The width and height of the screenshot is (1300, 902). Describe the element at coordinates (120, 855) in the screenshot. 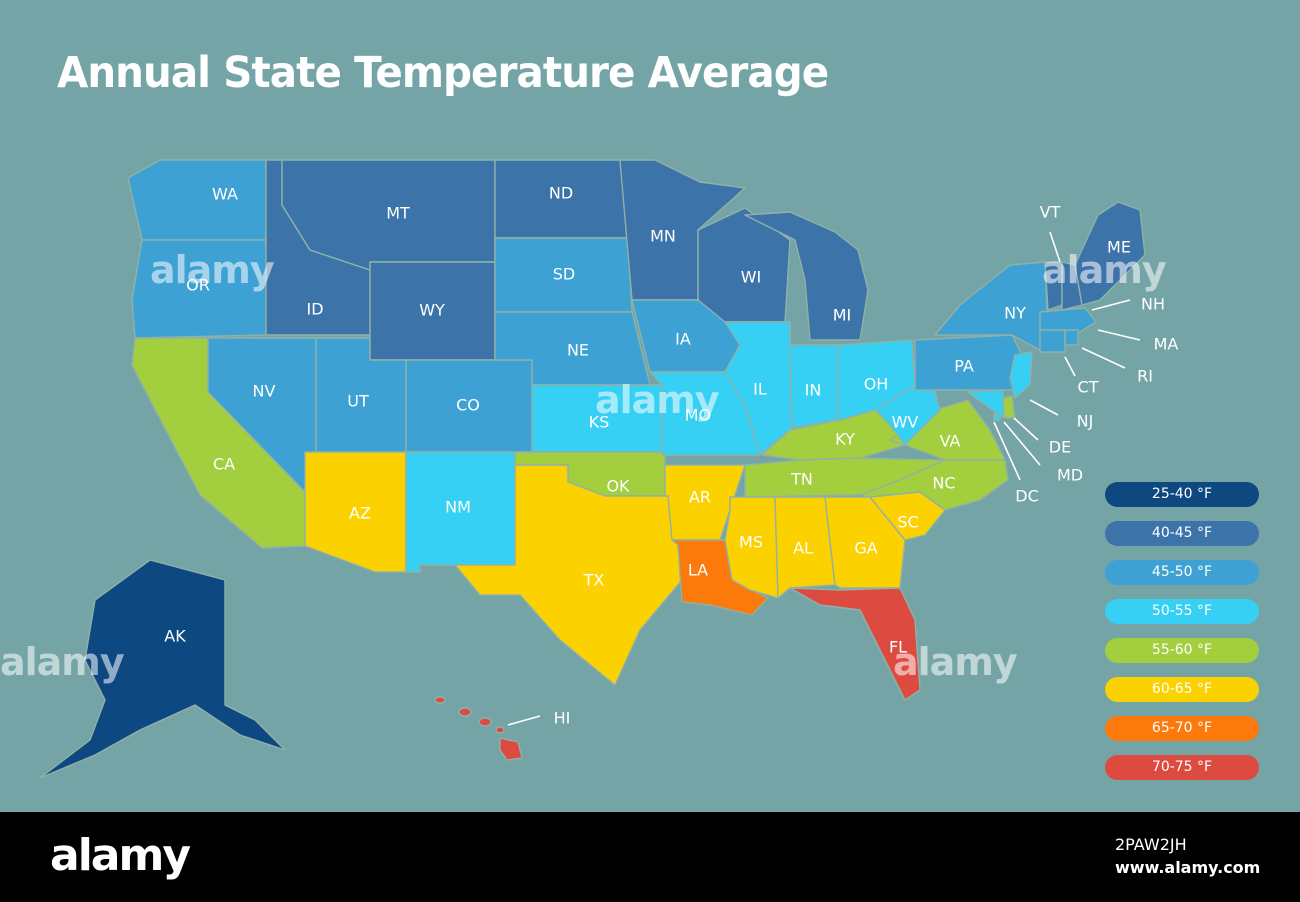

I see `brand-logo: alamy` at that location.